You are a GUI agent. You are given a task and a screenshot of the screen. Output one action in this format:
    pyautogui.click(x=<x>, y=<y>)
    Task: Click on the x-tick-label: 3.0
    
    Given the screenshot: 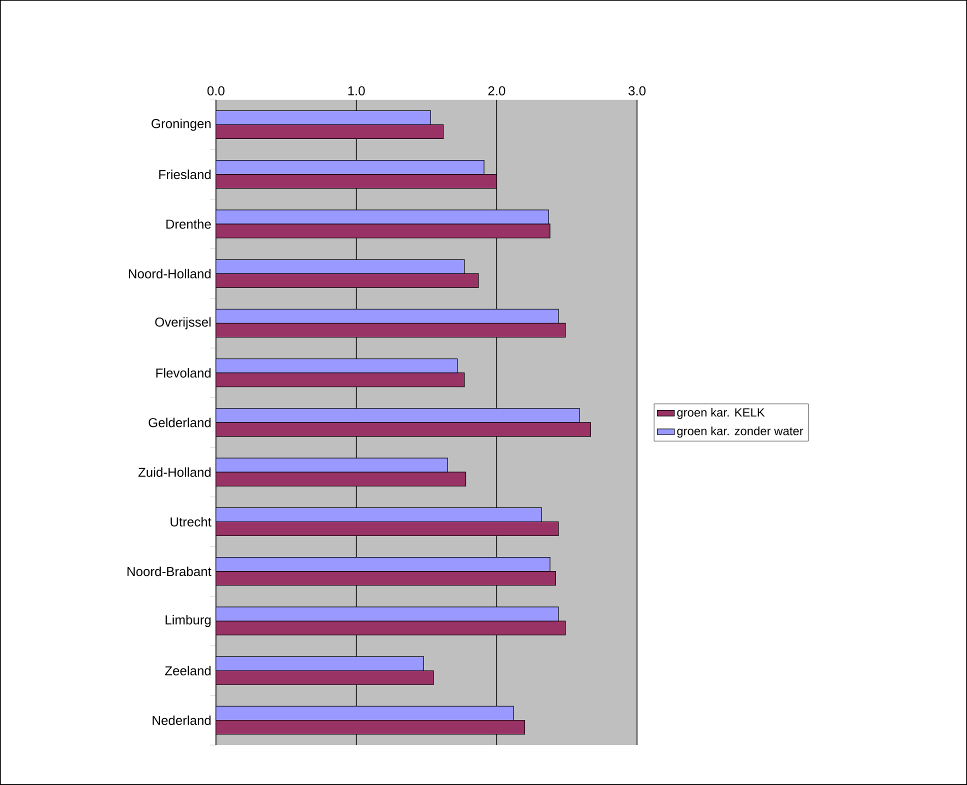 What is the action you would take?
    pyautogui.click(x=637, y=91)
    